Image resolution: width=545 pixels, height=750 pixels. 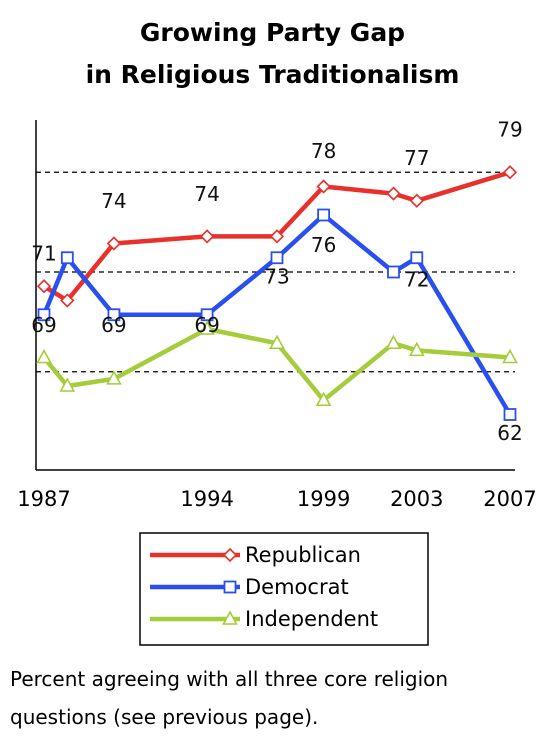 I want to click on x-tick-label: 2007, so click(x=509, y=499).